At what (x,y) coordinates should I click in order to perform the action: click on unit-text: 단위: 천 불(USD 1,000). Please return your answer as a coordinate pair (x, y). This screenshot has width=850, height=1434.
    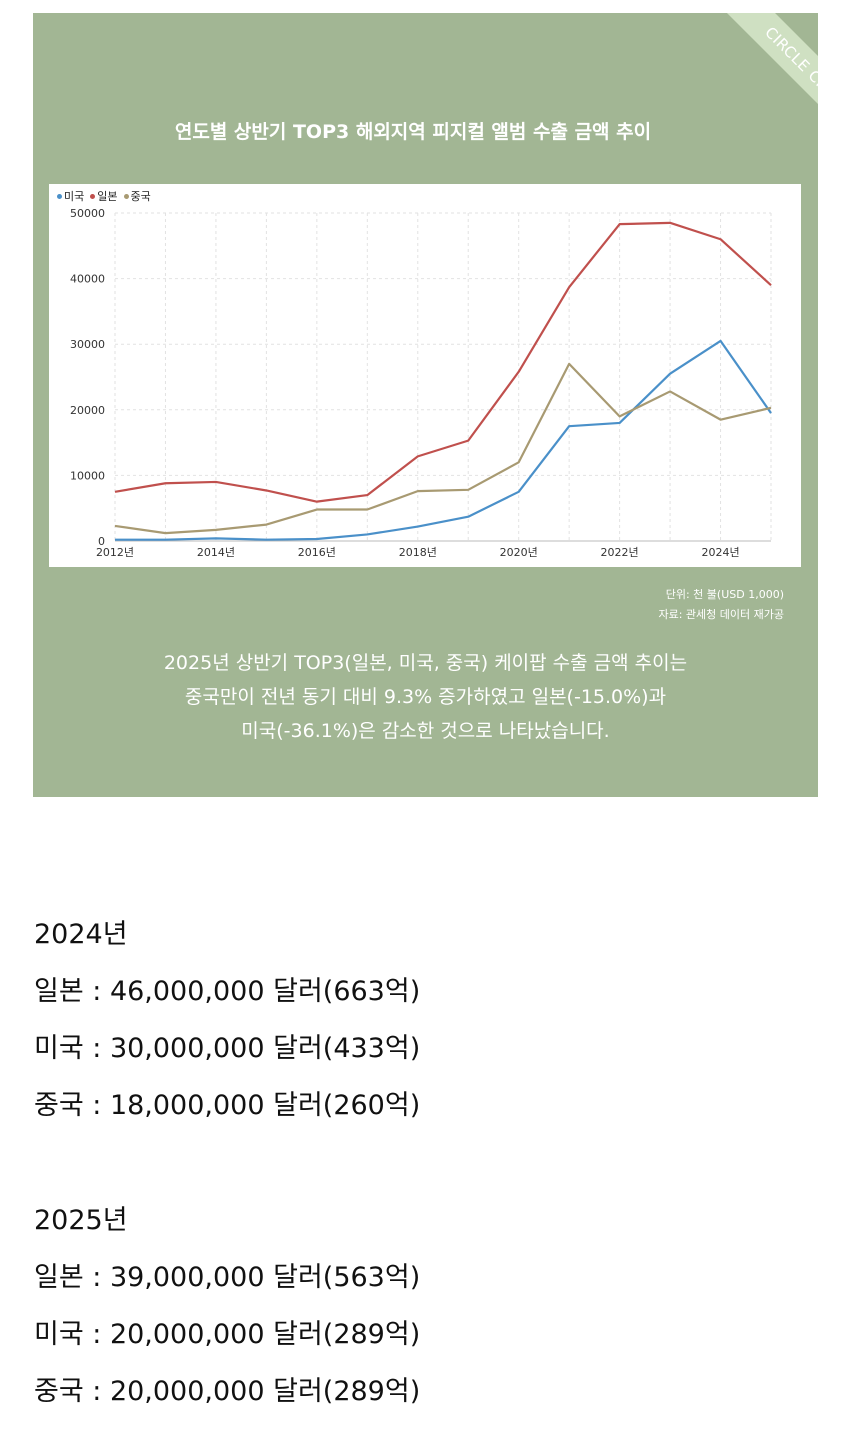
    Looking at the image, I should click on (724, 594).